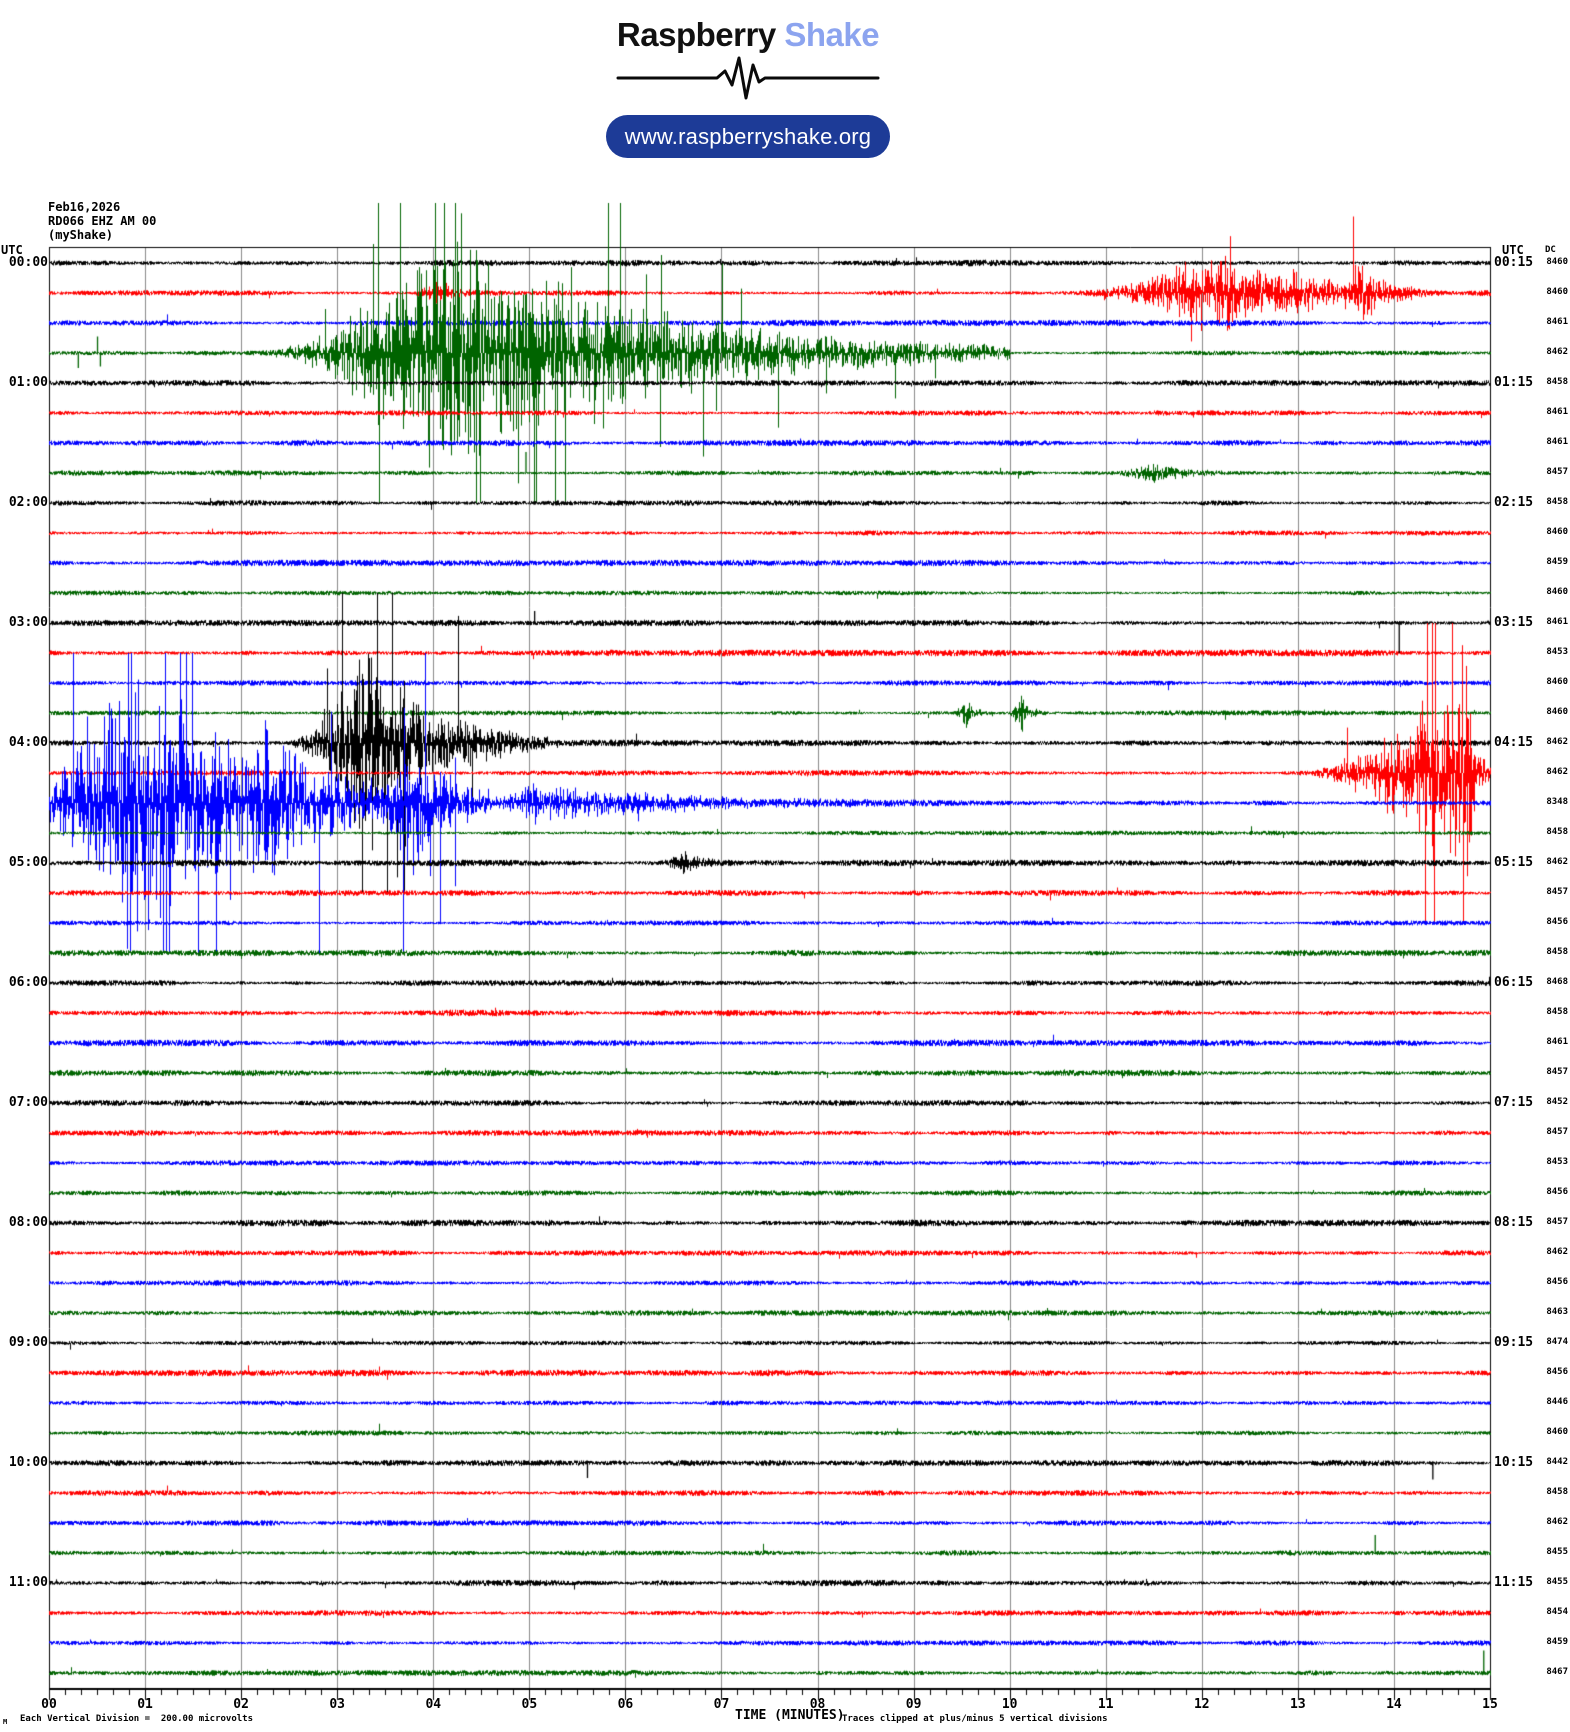  I want to click on x-axis-title: TIME (MINUTES), so click(790, 1715).